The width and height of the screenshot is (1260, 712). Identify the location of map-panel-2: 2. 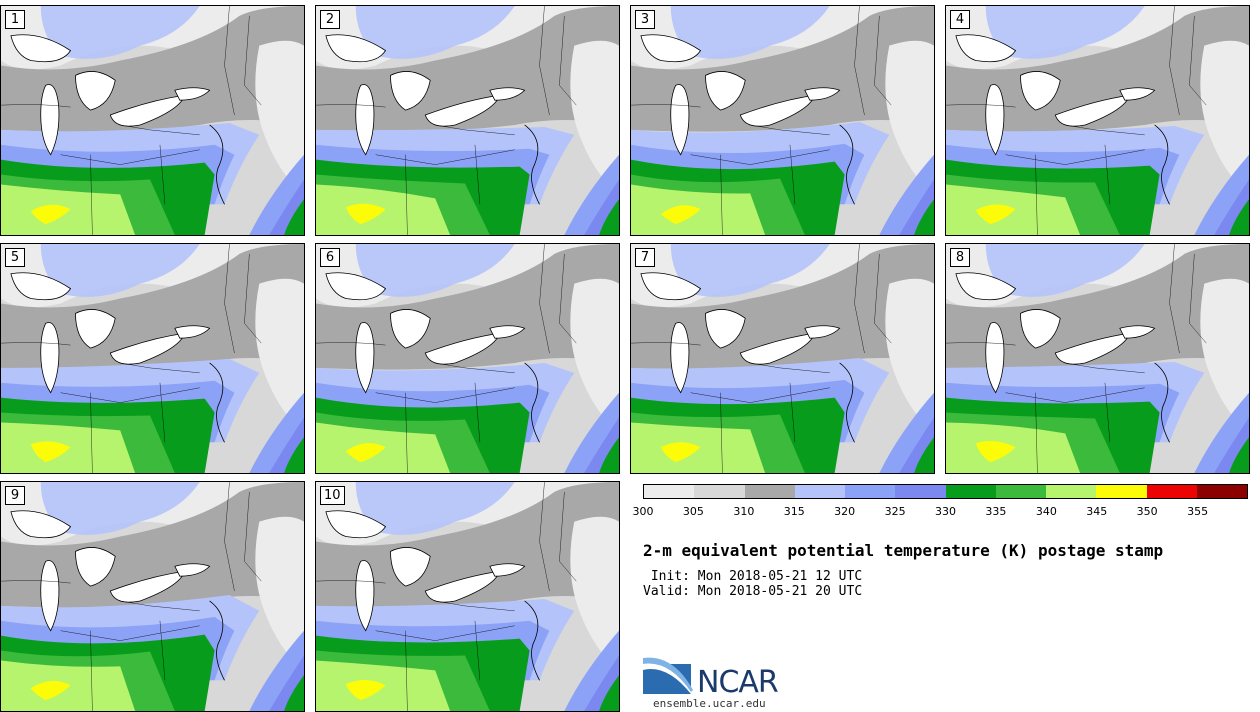
(467, 120).